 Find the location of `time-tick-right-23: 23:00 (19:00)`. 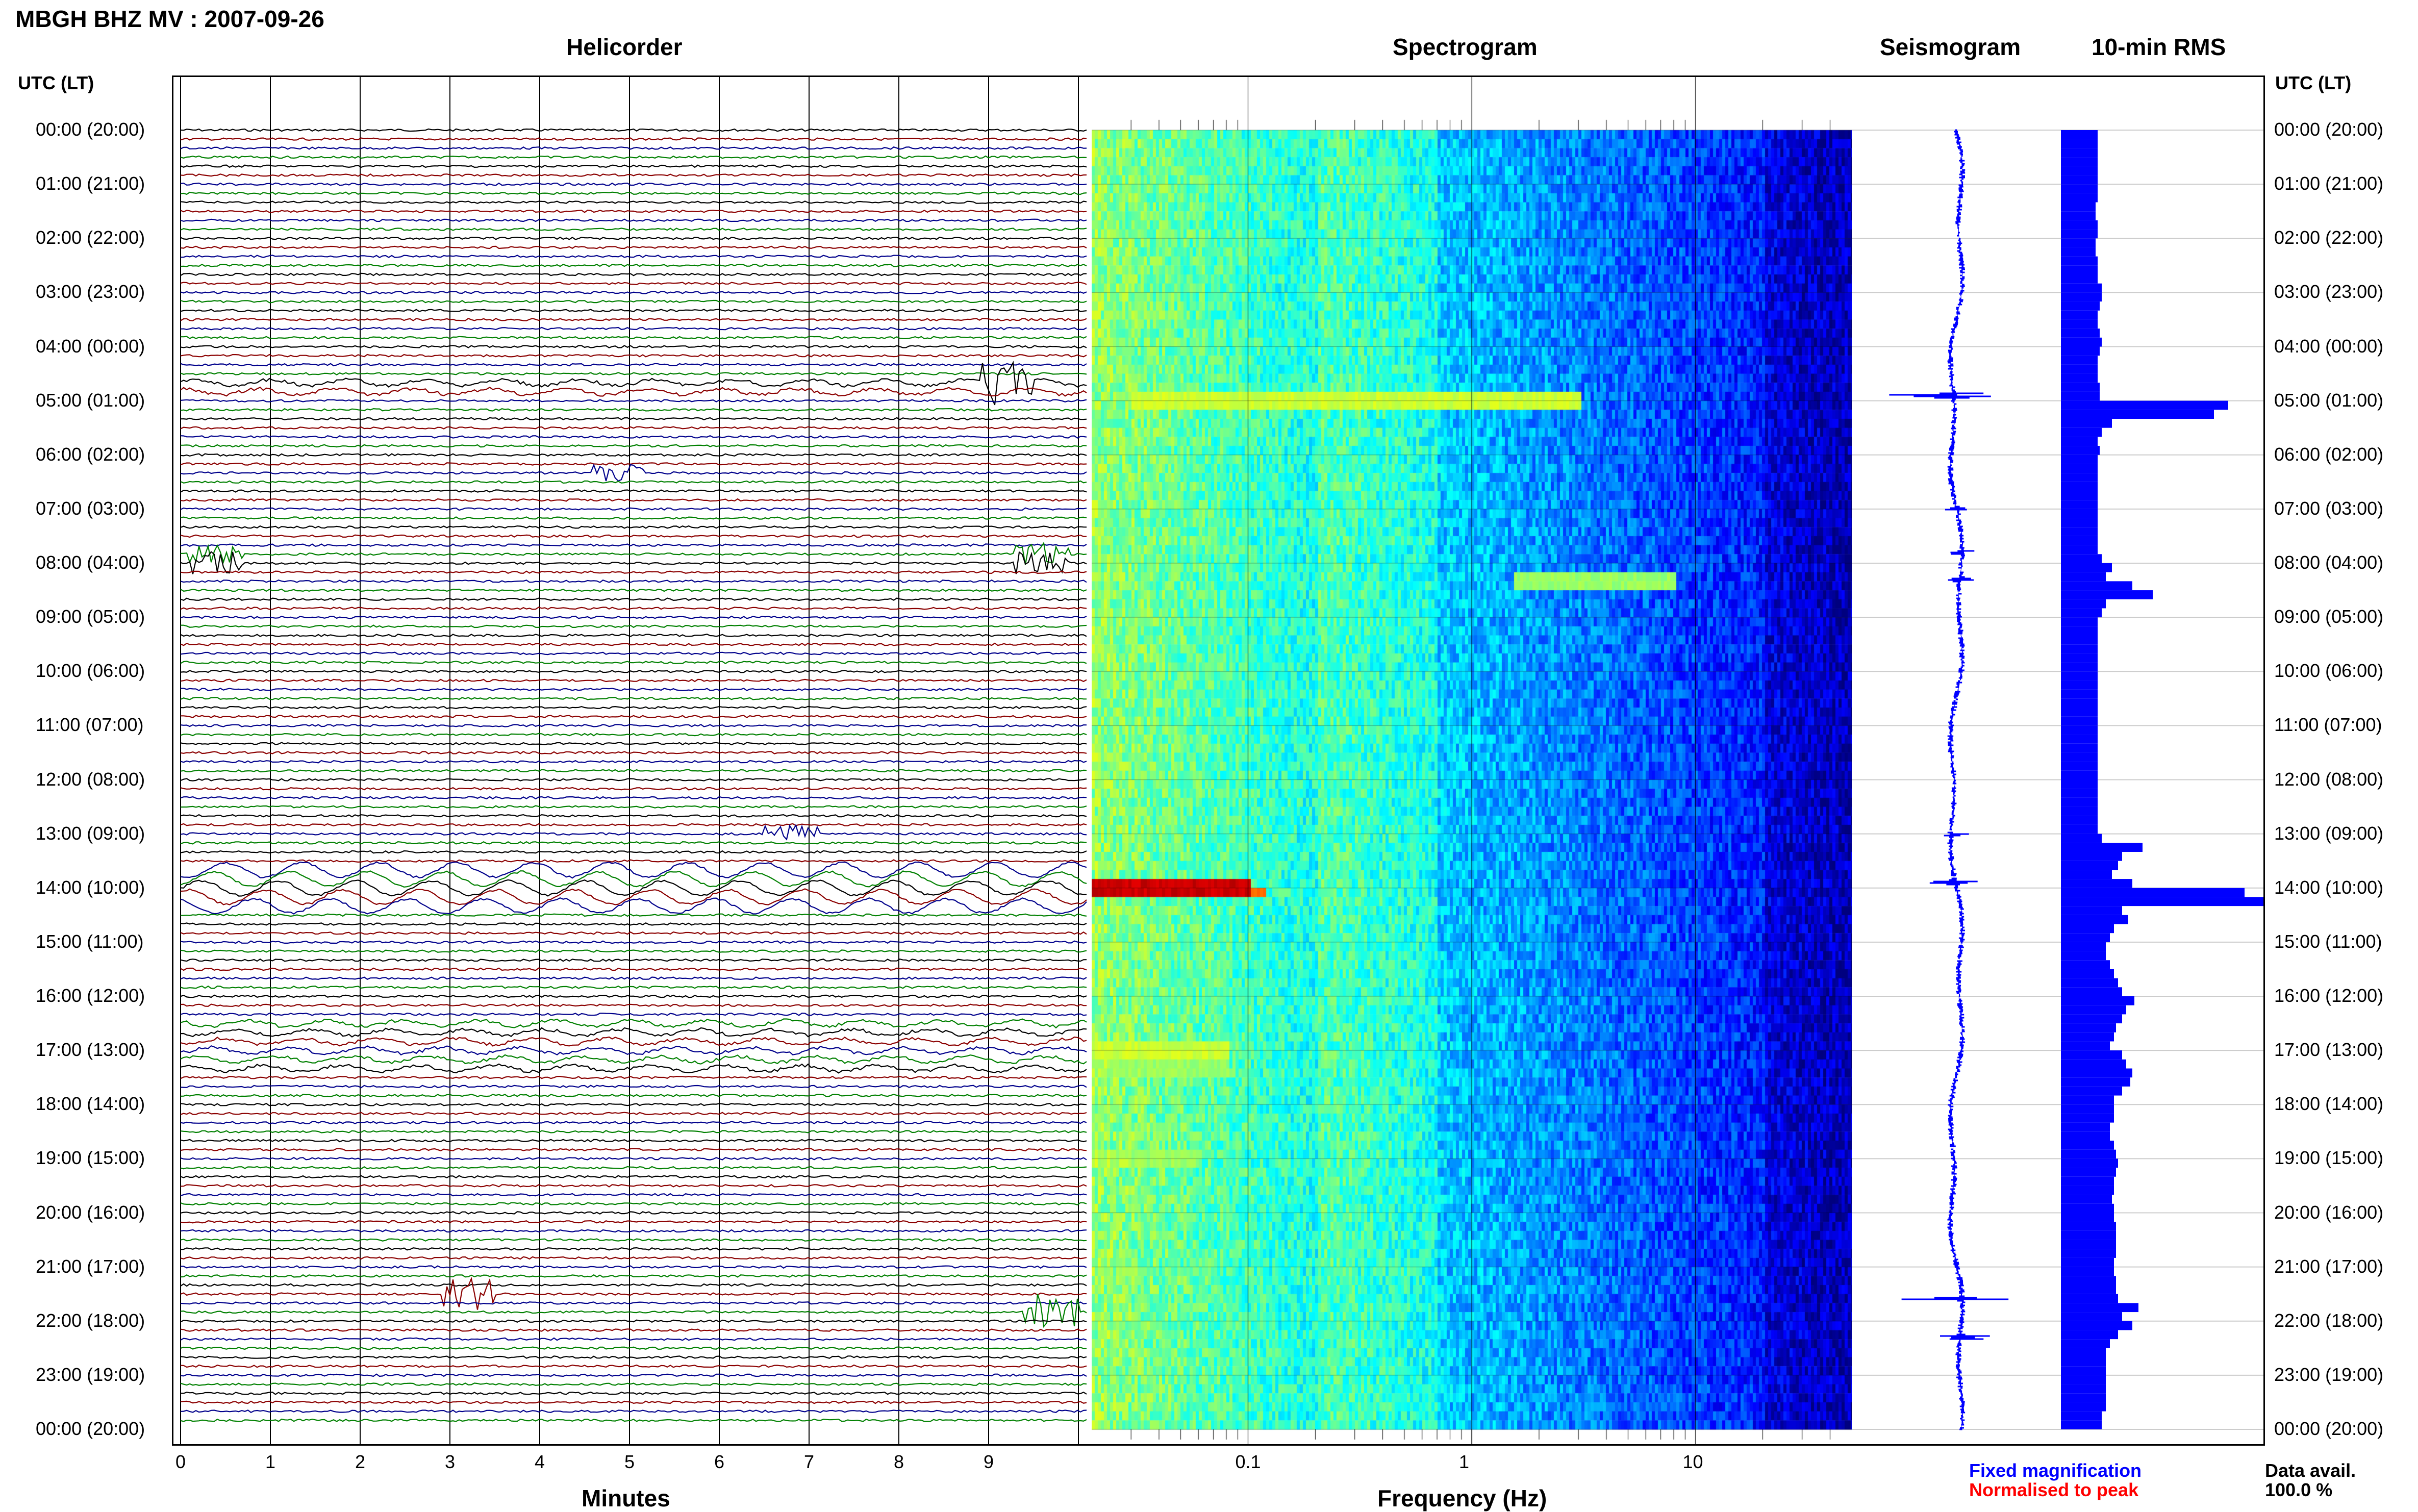

time-tick-right-23: 23:00 (19:00) is located at coordinates (2329, 1374).